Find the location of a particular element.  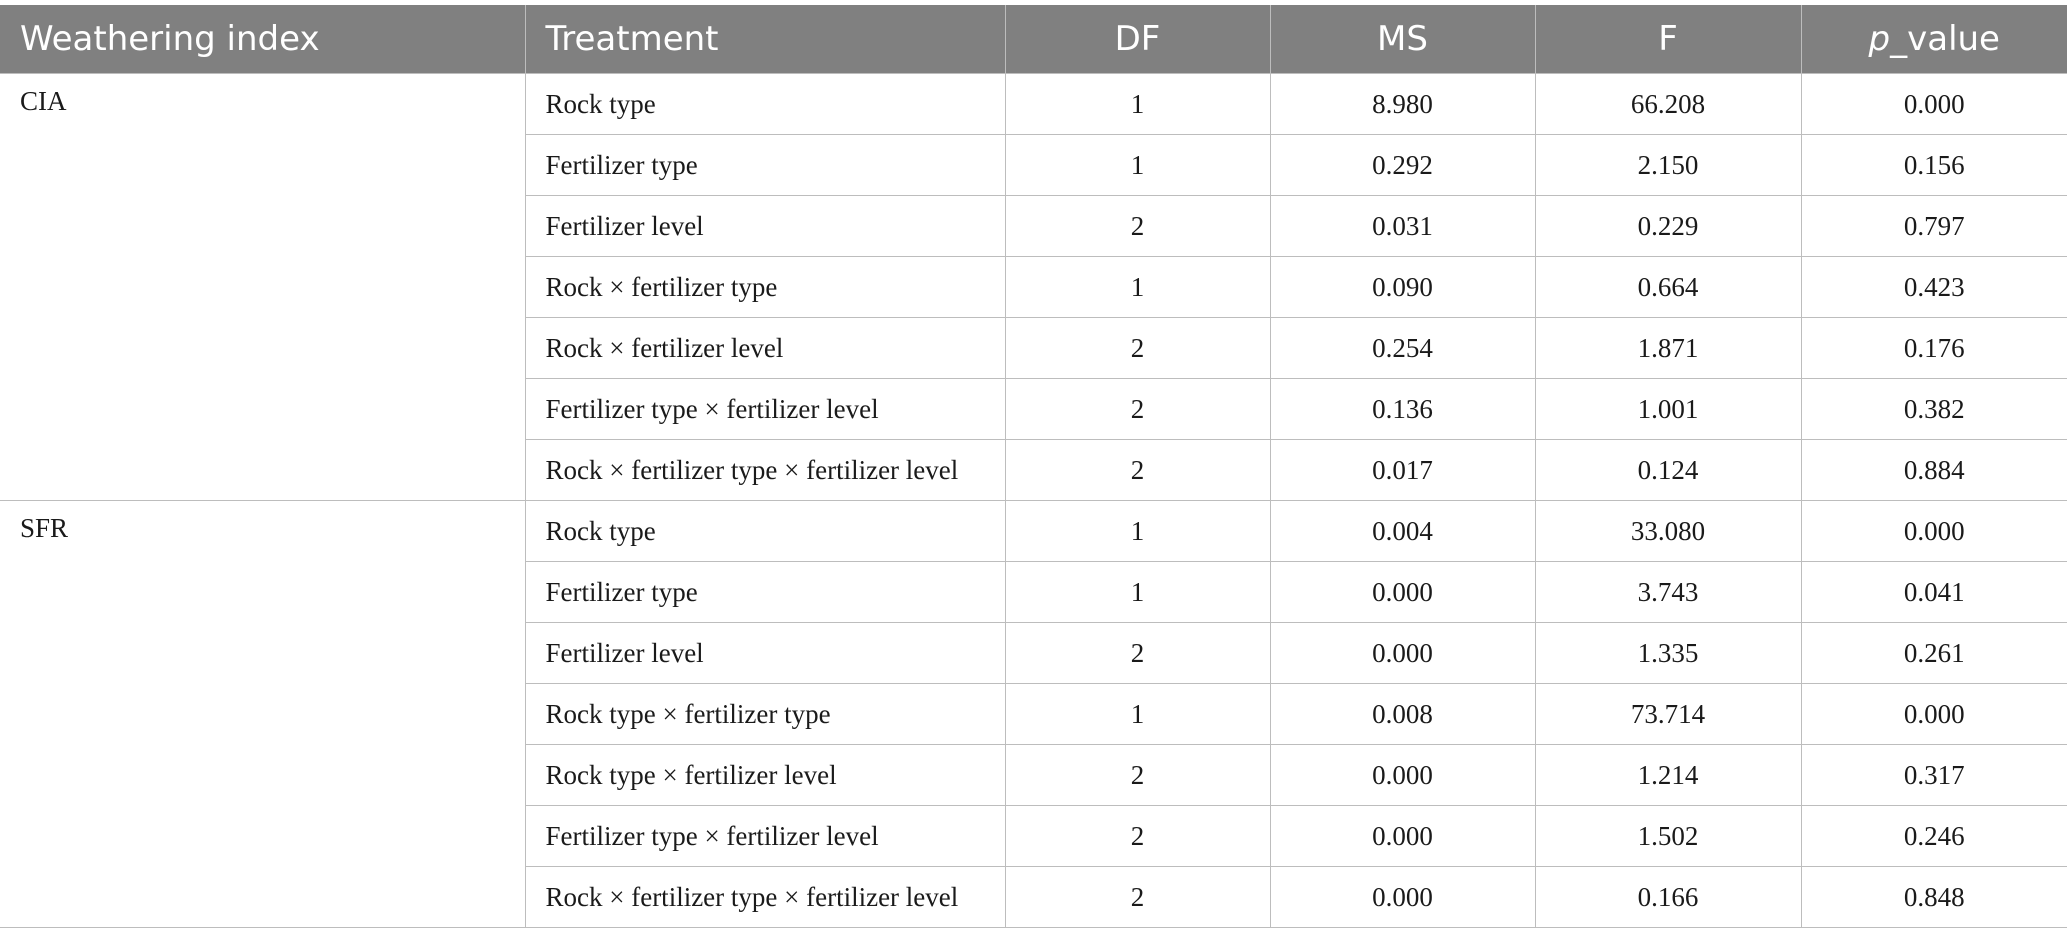

treatment-cell: Rock type × fertilizer type is located at coordinates (764, 714).